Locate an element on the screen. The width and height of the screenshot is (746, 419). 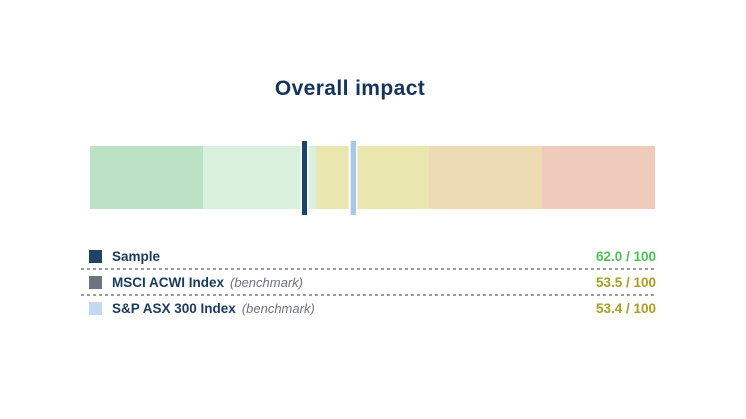
msci-acwi-label: MSCI ACWI Index is located at coordinates (168, 282).